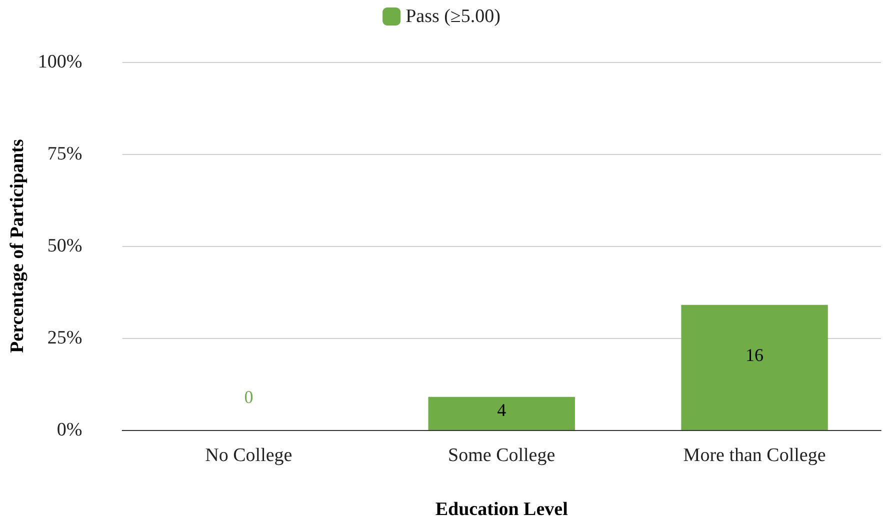  I want to click on x-tick-label: No College, so click(248, 455).